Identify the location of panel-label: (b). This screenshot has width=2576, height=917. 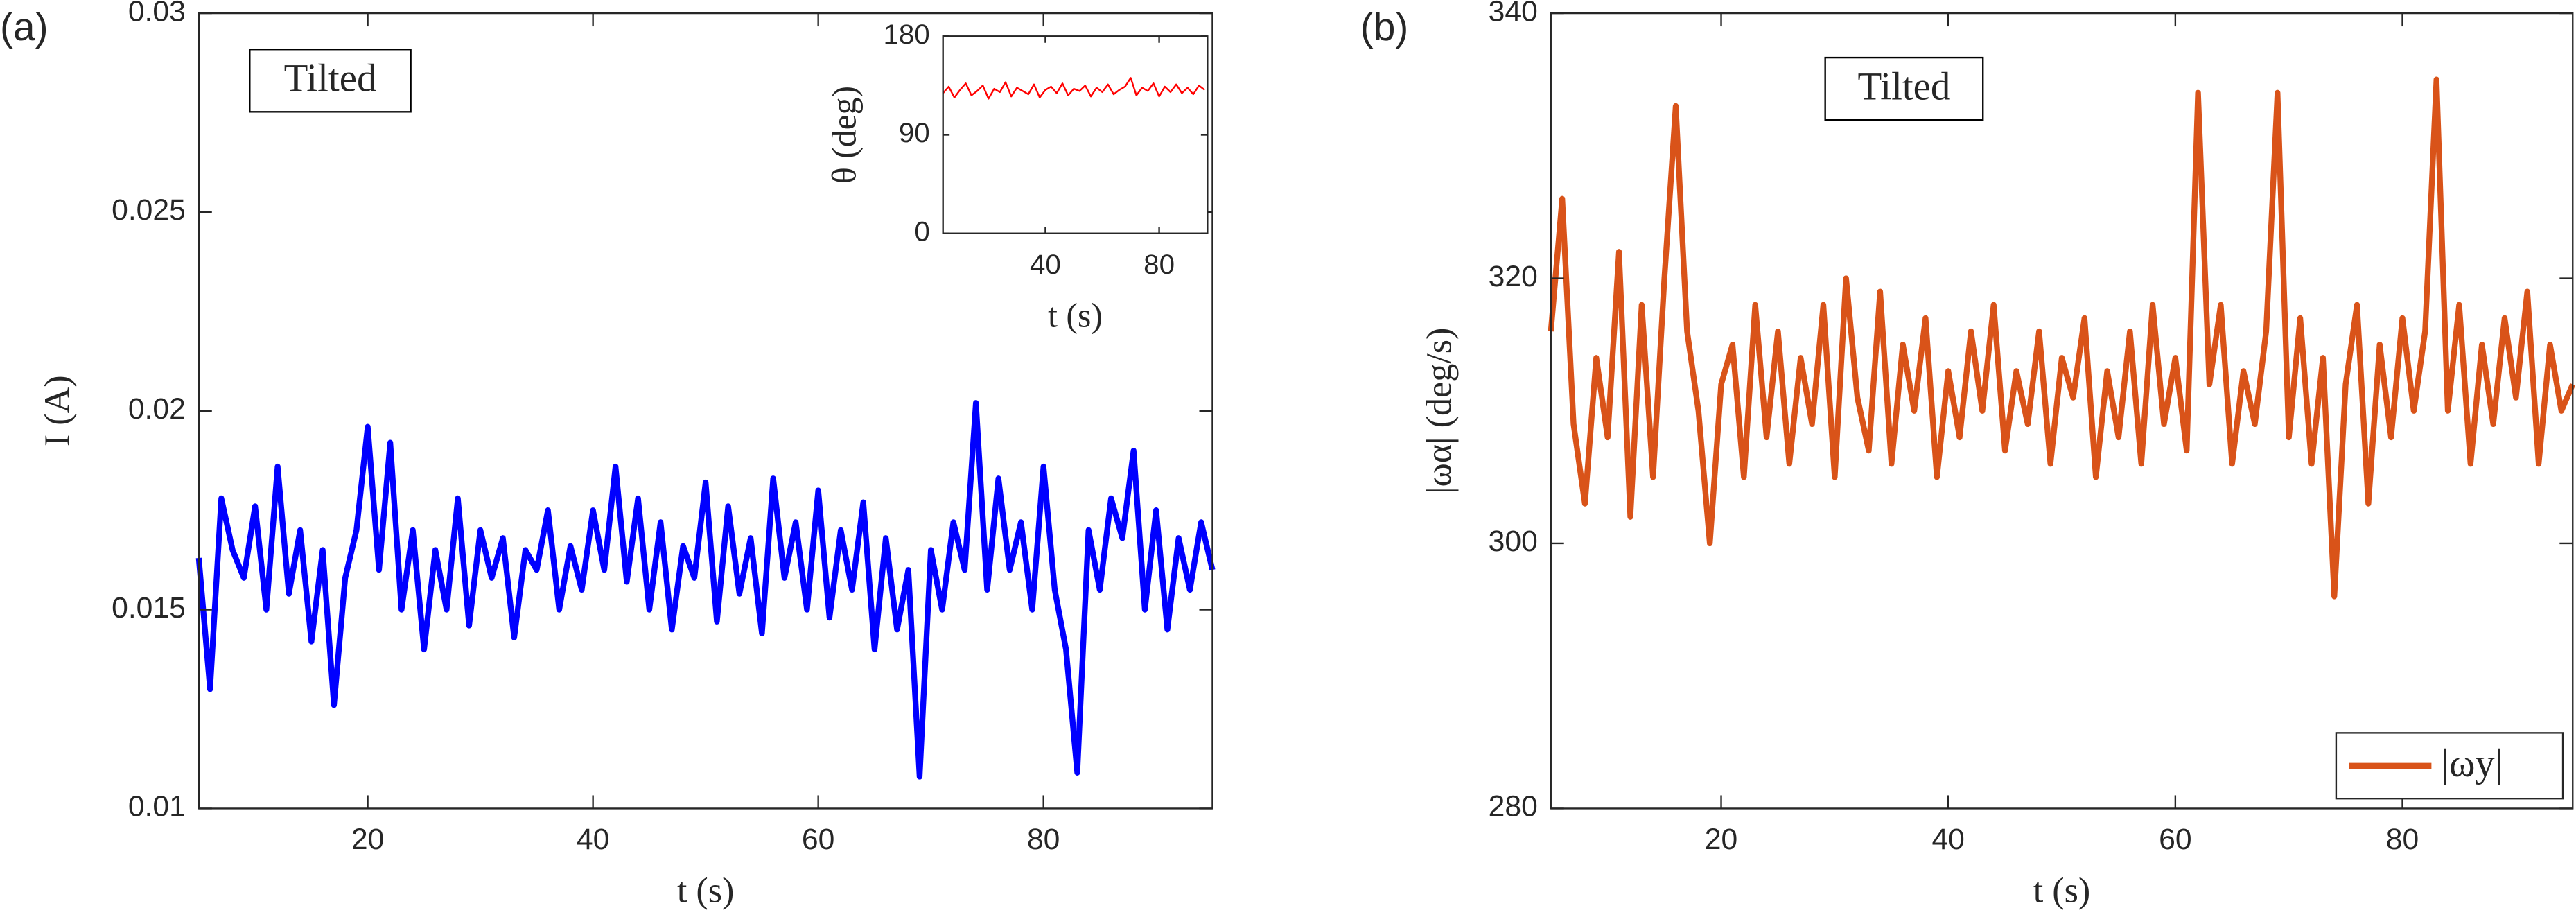
(1384, 27).